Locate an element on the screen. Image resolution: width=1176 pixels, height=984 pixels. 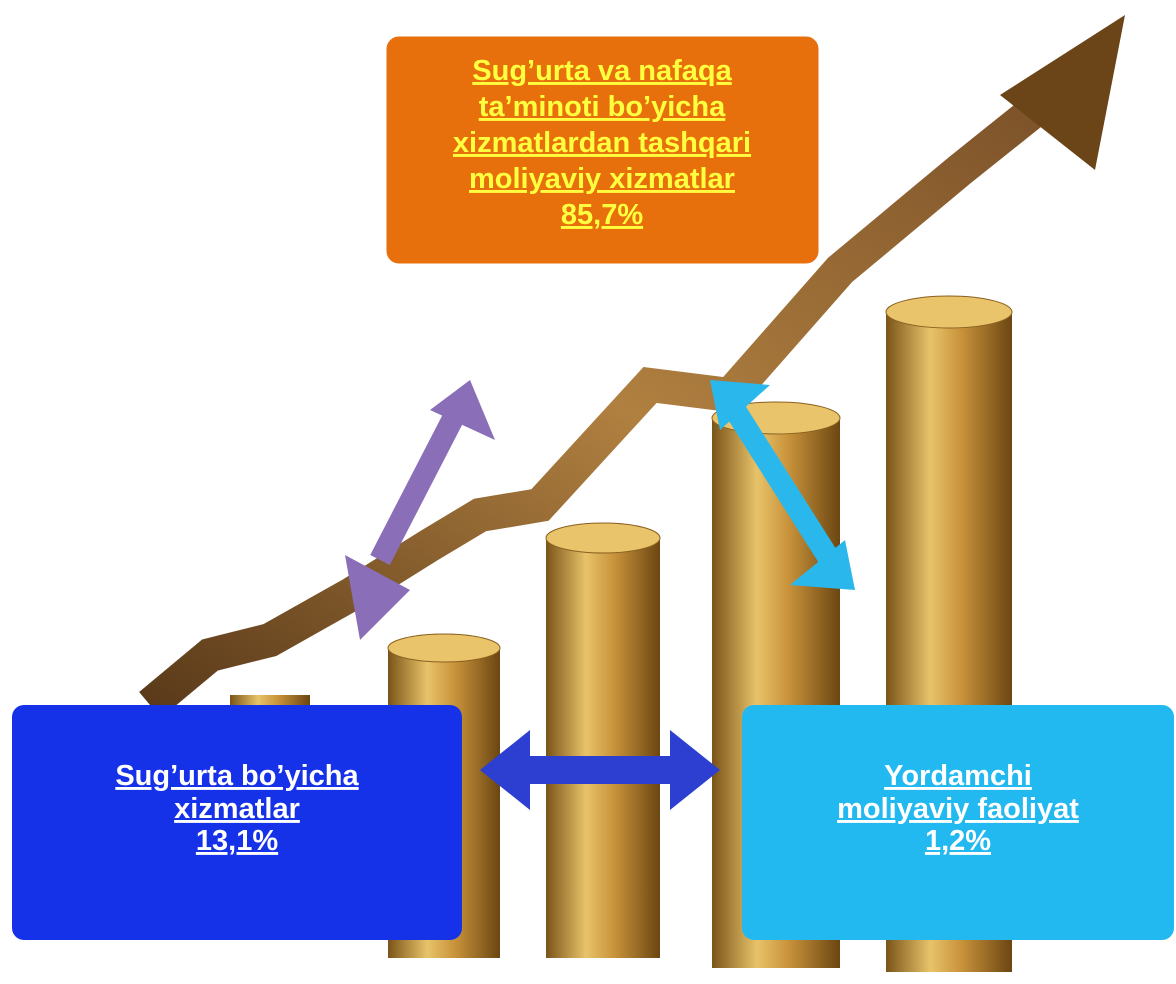
purple-double-arrow is located at coordinates (420, 510).